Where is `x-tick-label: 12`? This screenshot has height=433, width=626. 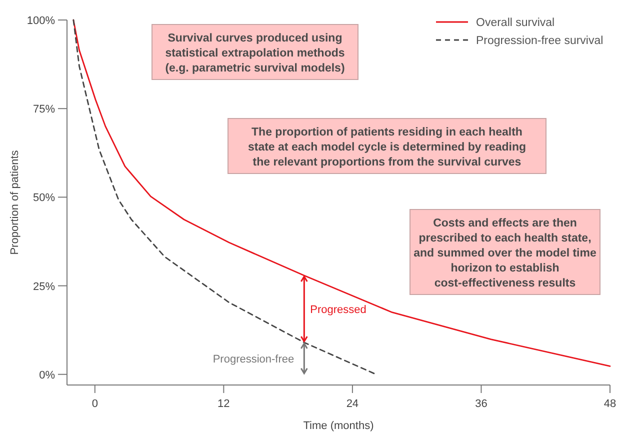 x-tick-label: 12 is located at coordinates (224, 404).